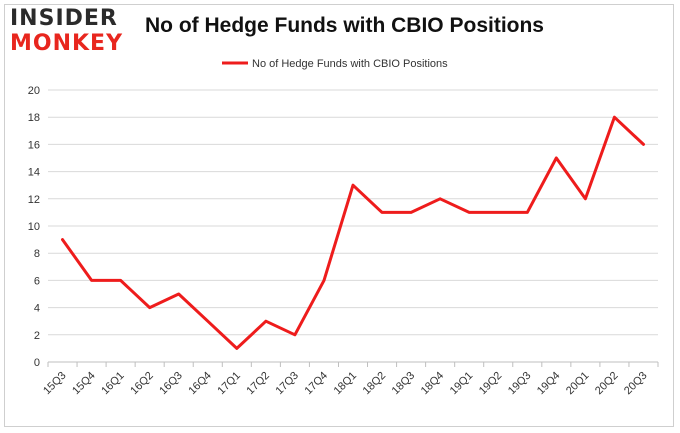 The image size is (680, 433). I want to click on x-tick-label: 16Q2, so click(142, 384).